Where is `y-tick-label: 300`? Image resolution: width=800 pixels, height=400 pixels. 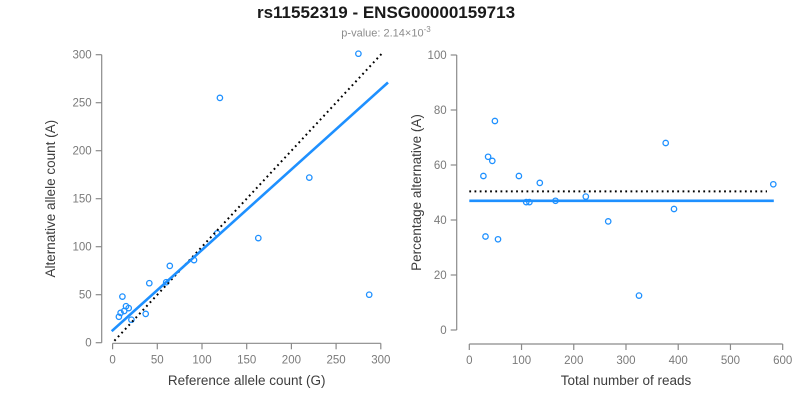
y-tick-label: 300 is located at coordinates (82, 56).